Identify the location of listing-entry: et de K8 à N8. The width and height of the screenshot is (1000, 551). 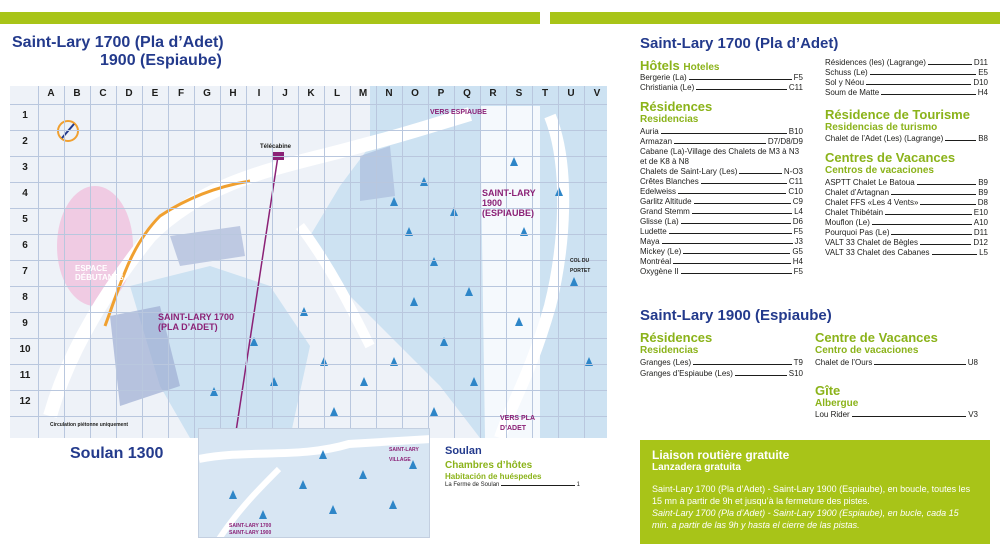
(721, 161).